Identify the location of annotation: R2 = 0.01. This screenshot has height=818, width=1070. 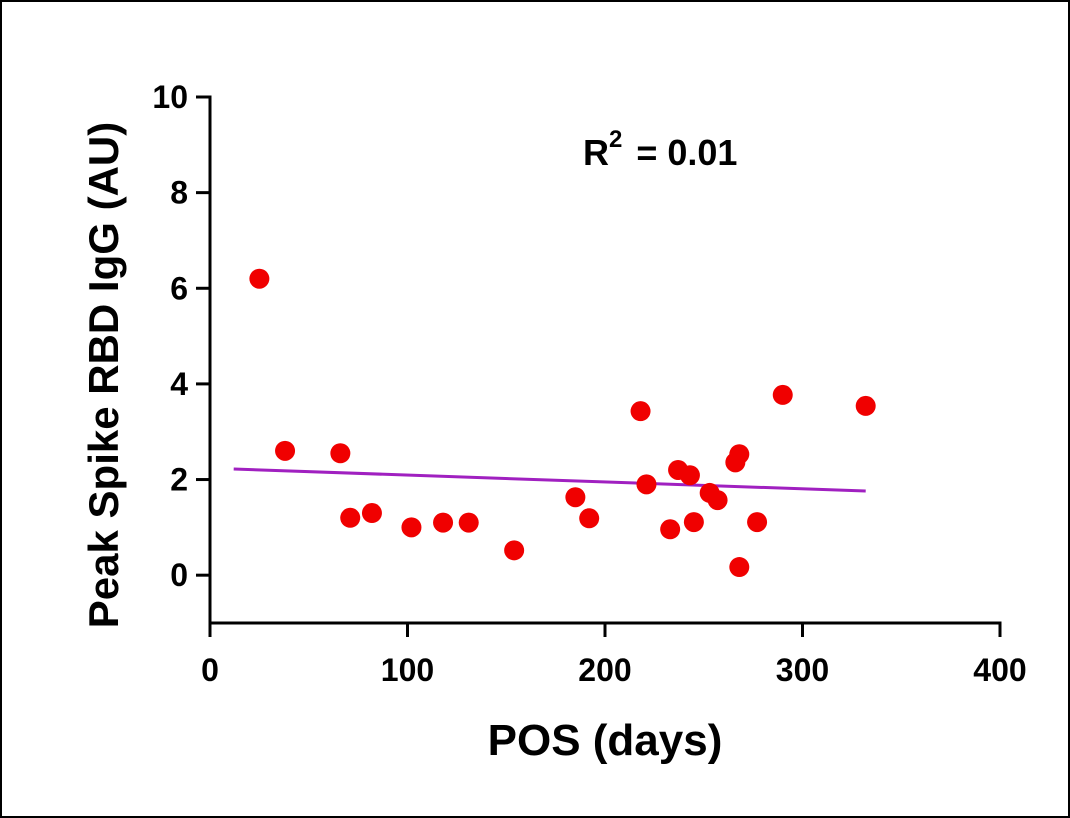
(660, 149).